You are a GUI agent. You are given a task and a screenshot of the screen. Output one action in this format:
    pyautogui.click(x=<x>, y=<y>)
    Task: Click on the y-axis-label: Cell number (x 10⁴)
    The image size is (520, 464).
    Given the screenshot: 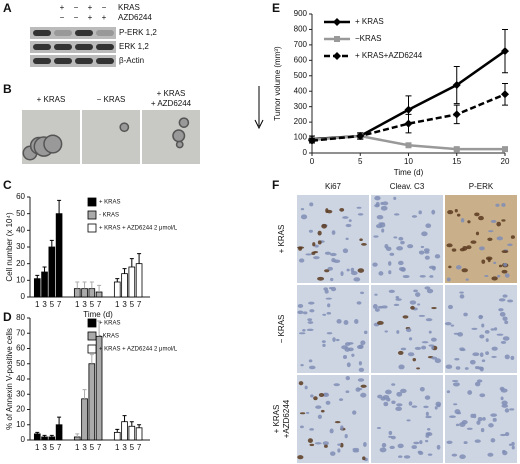 What is the action you would take?
    pyautogui.click(x=9, y=247)
    